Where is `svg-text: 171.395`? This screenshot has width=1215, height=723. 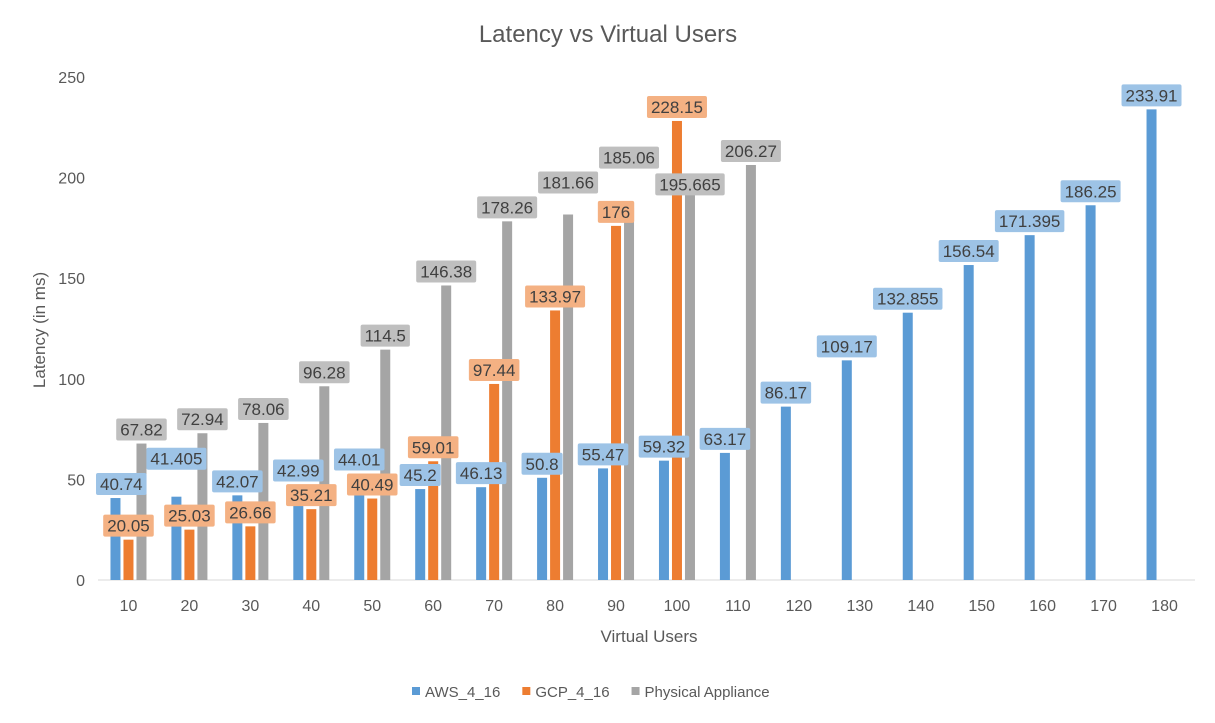
svg-text: 171.395 is located at coordinates (1029, 221).